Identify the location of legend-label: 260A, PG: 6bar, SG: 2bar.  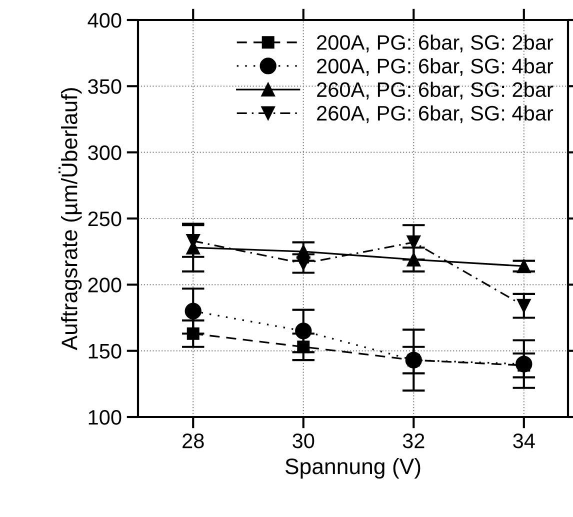
(435, 91).